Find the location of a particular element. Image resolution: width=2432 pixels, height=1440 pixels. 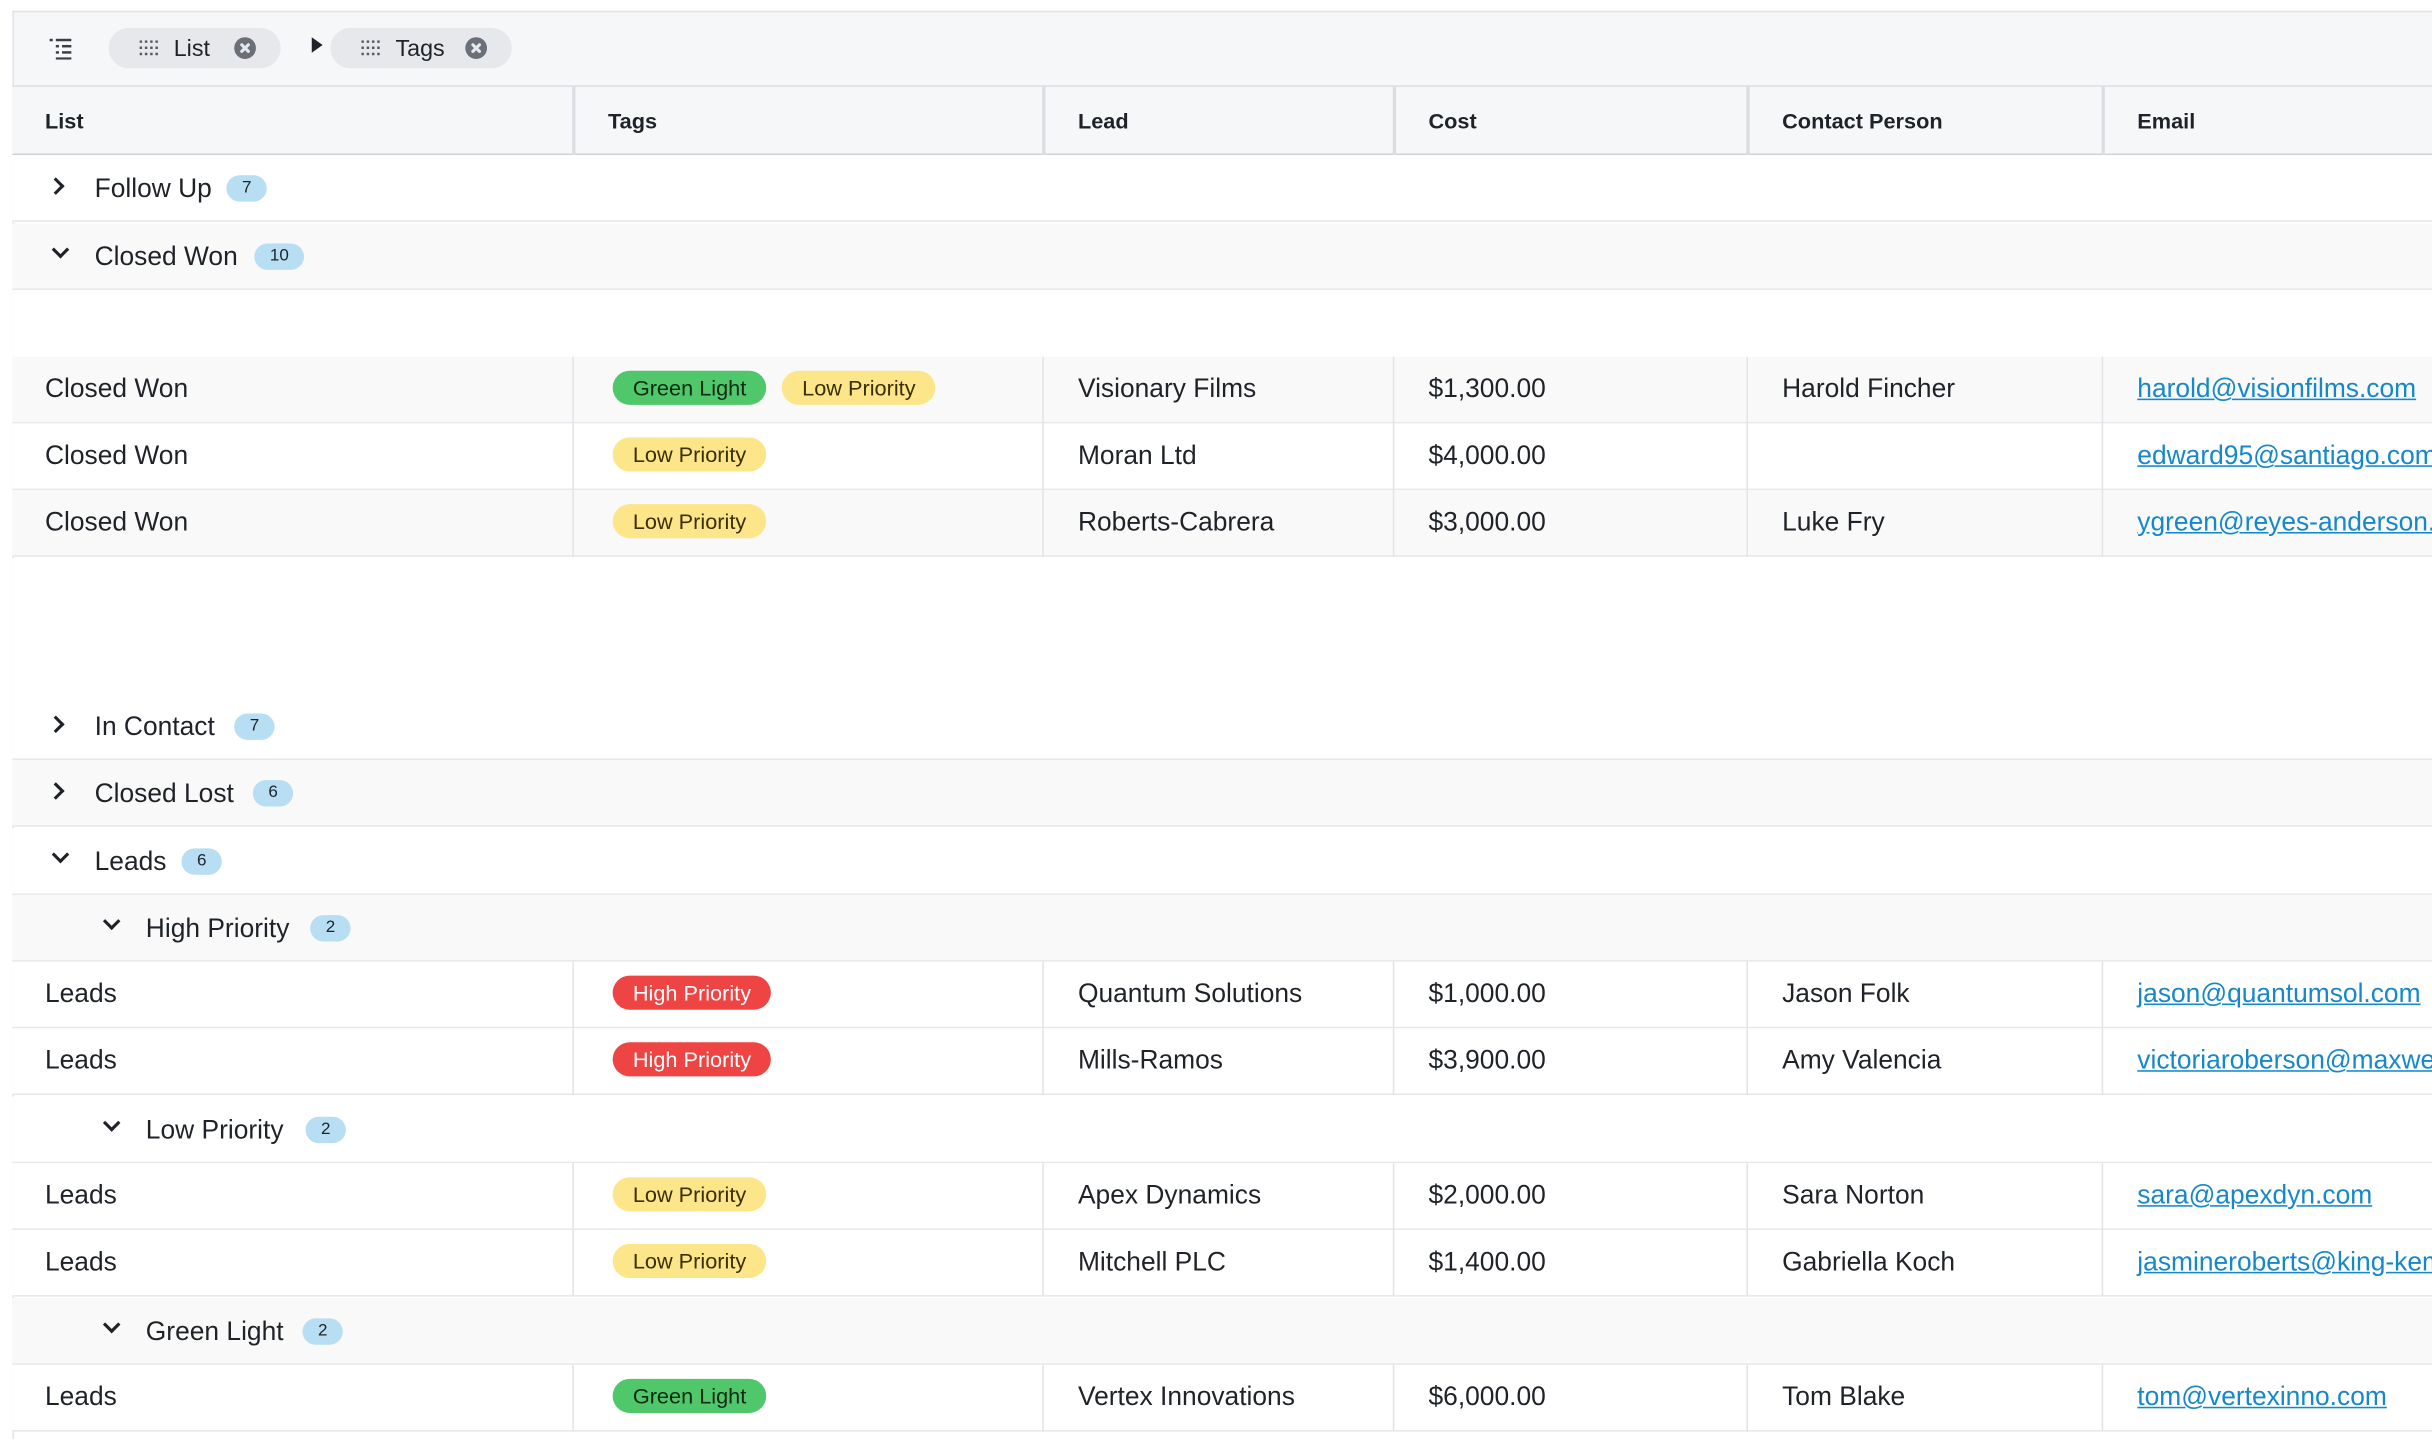

group-row-leads: Leads 6 is located at coordinates (1222, 861).